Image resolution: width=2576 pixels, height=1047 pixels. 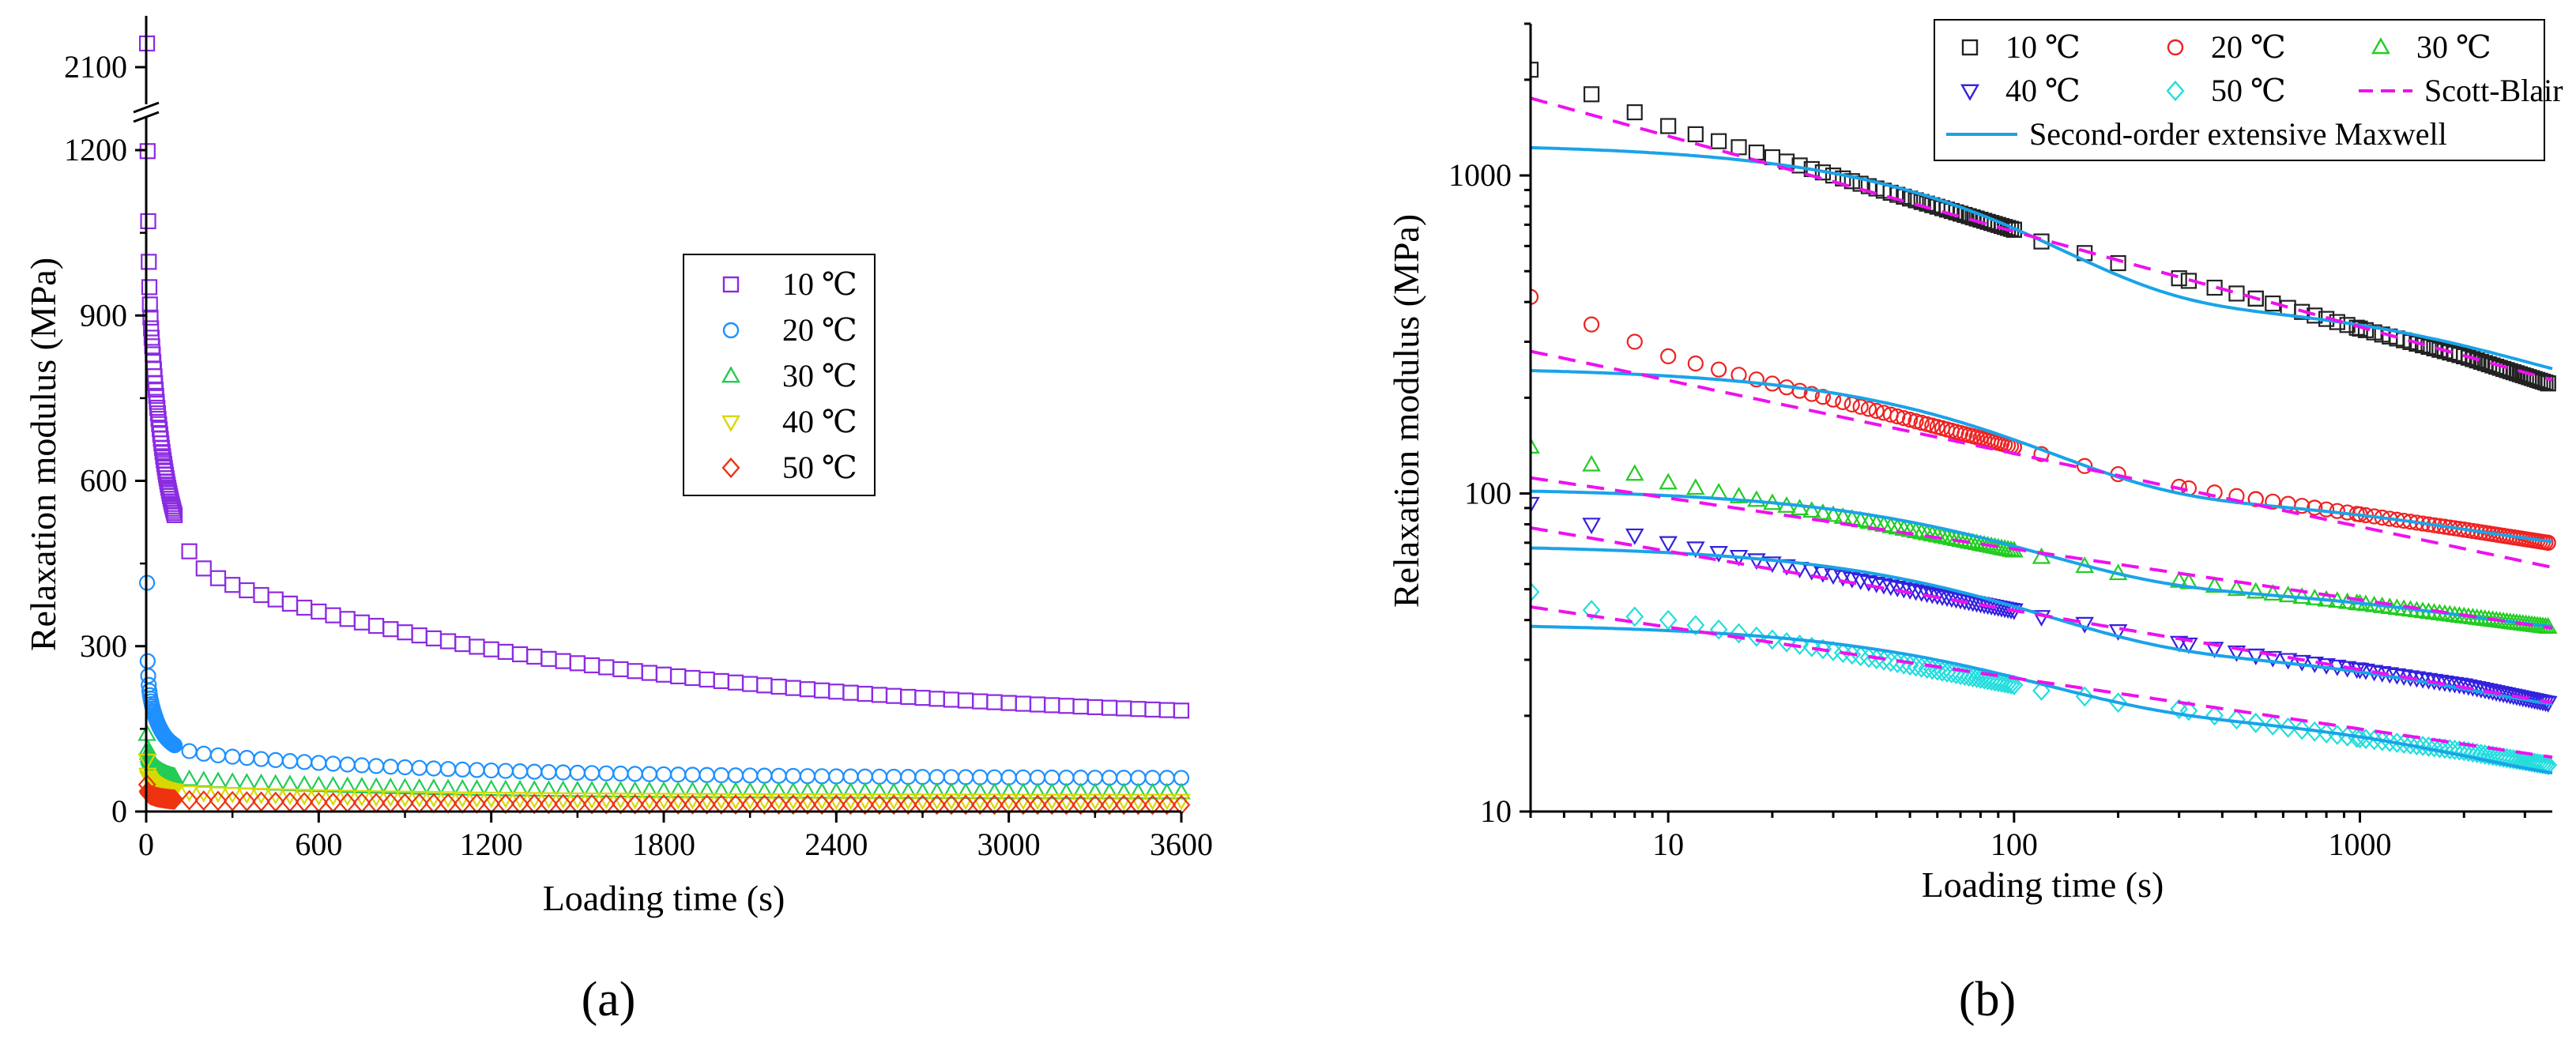 What do you see at coordinates (2248, 90) in the screenshot?
I see `legend-label: 50 ℃` at bounding box center [2248, 90].